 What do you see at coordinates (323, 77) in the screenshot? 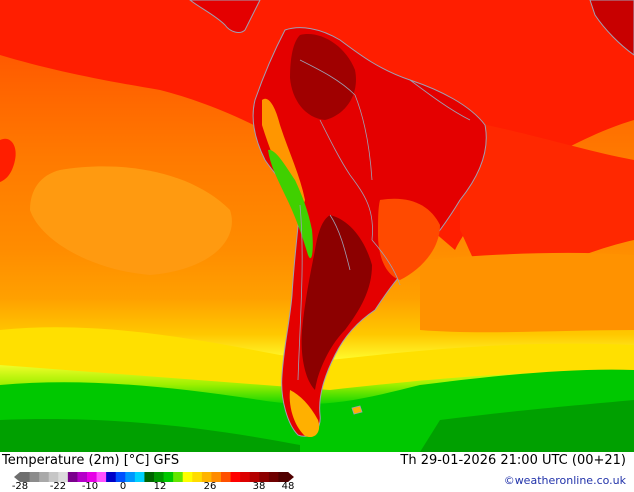
I see `hot-core-north` at bounding box center [323, 77].